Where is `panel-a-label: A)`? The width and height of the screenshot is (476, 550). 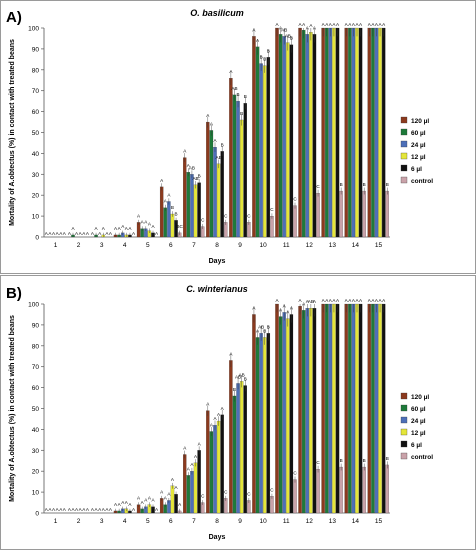
panel-a-label: A) is located at coordinates (14, 17).